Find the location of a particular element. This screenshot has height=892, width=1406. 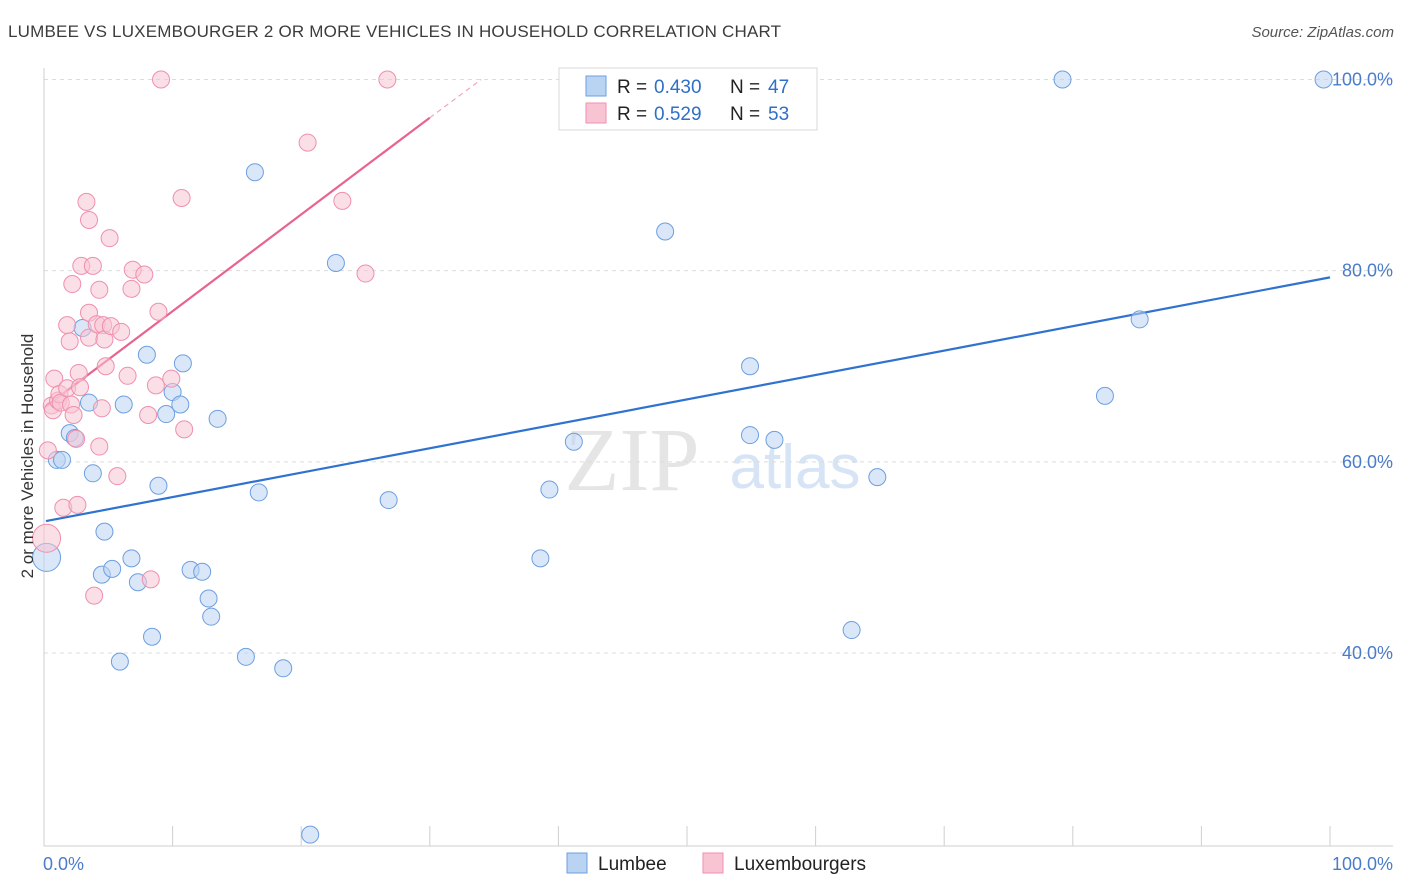

y-tick-label: 60.0% is located at coordinates (1367, 462).